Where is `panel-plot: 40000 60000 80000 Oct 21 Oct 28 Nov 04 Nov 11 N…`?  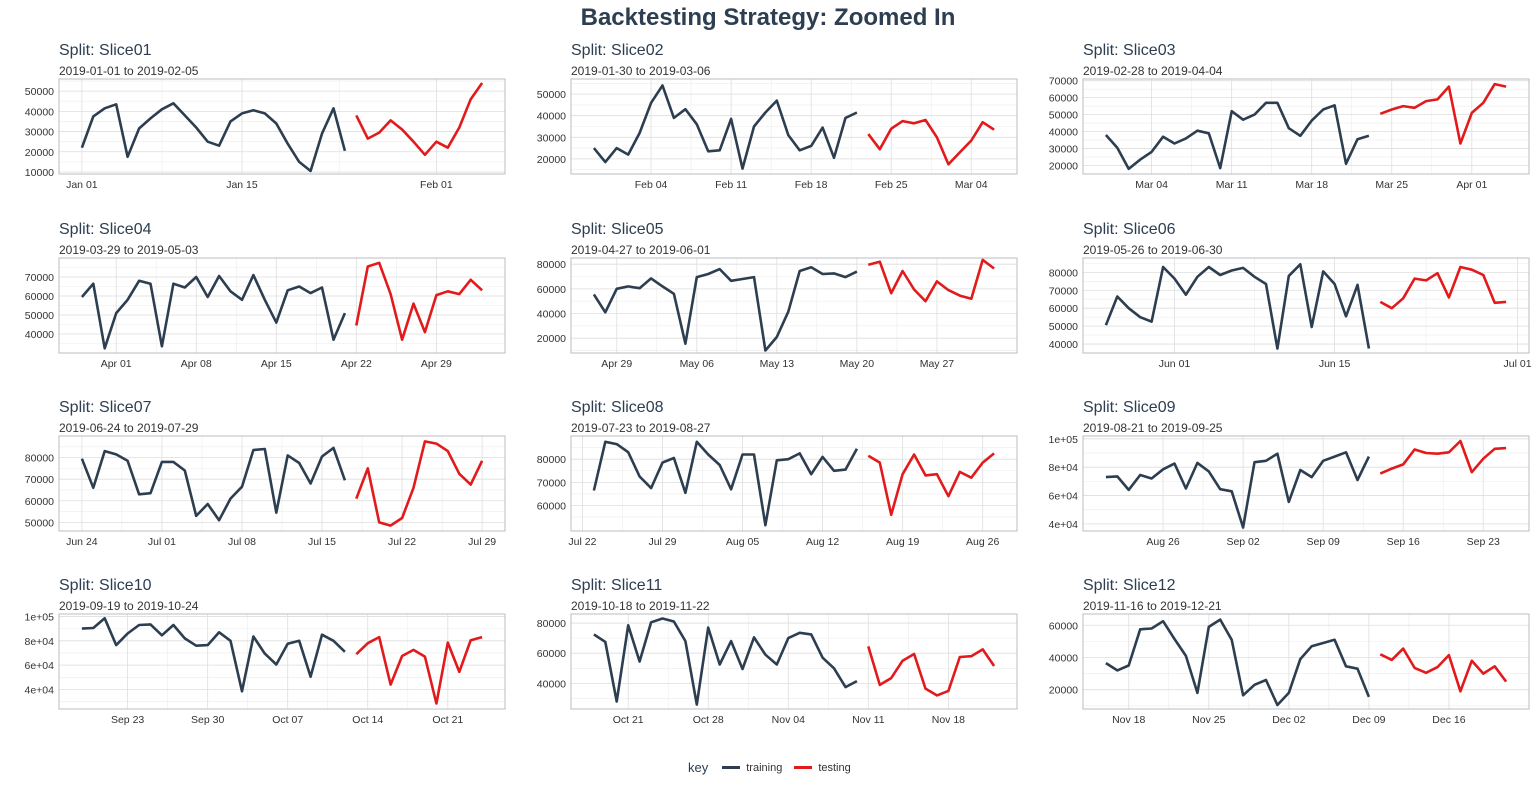
panel-plot: 40000 60000 80000 Oct 21 Oct 28 Nov 04 Nov 11 N… is located at coordinates (777, 669).